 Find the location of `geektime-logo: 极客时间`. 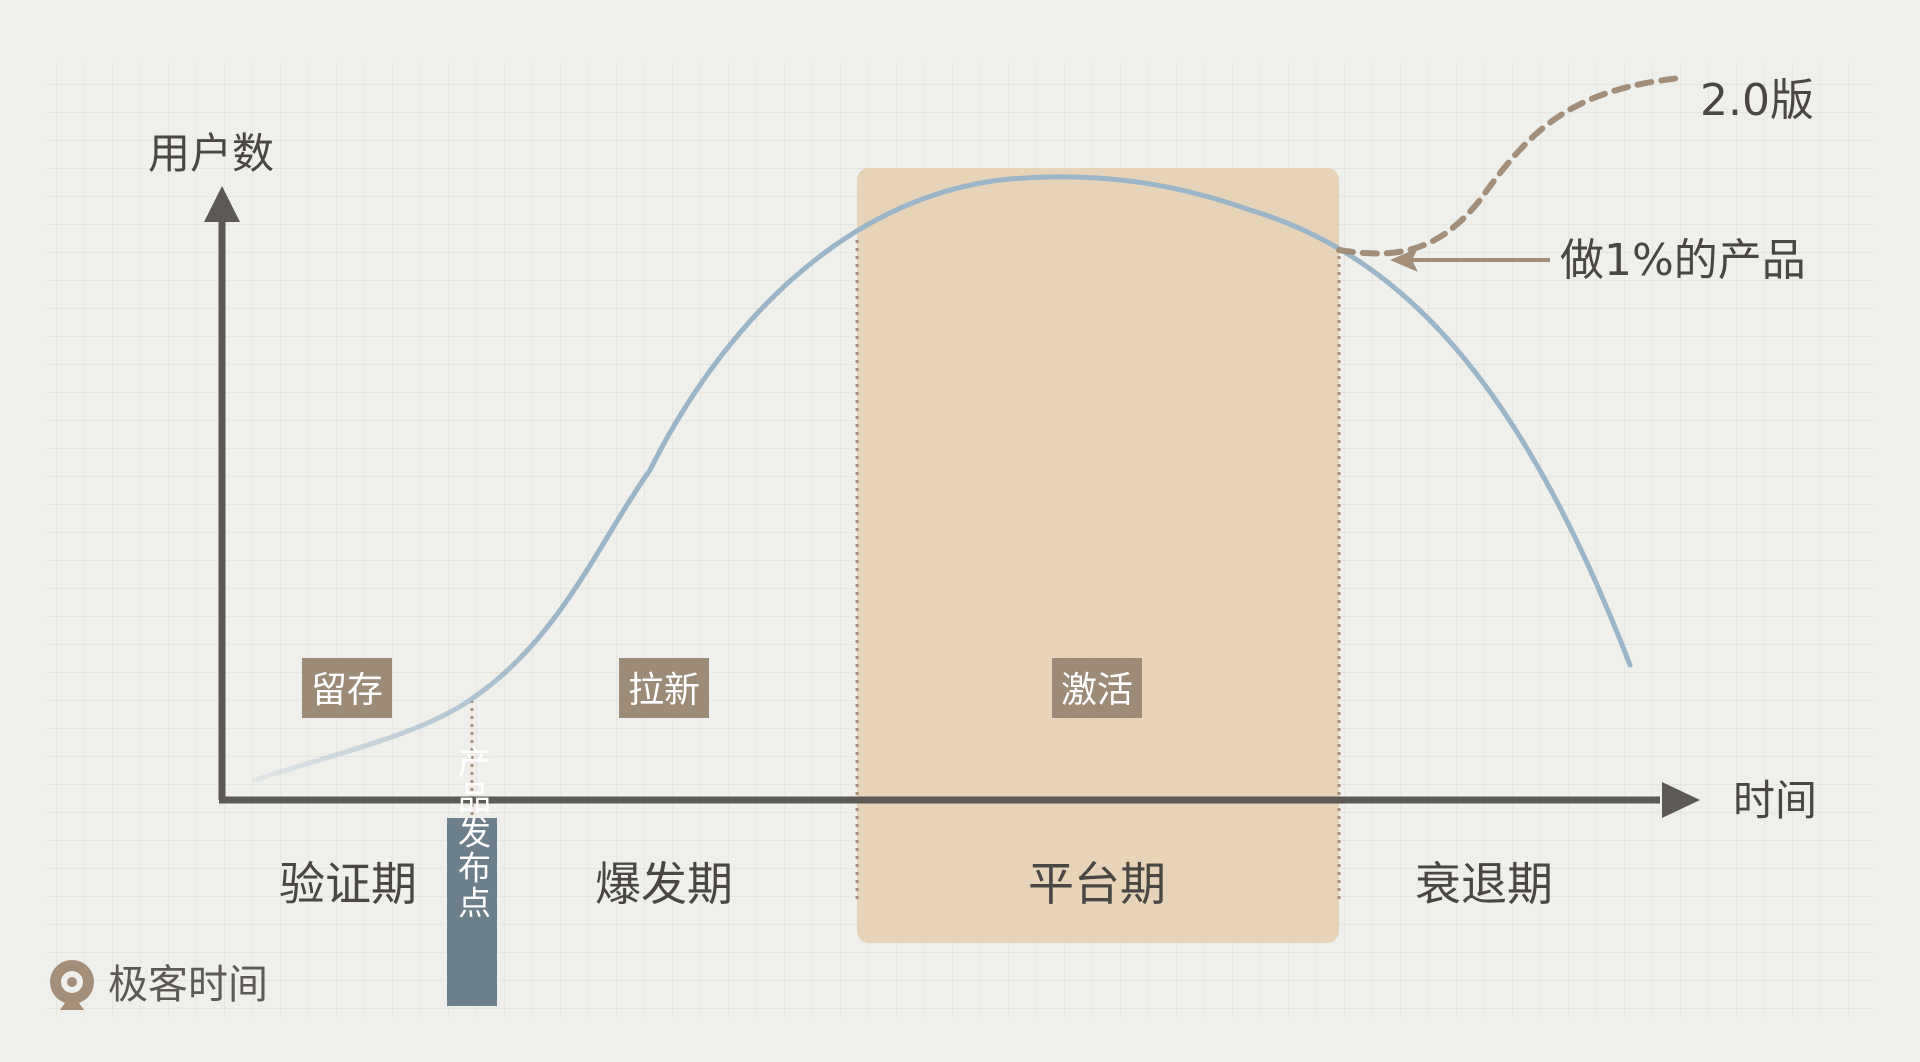

geektime-logo: 极客时间 is located at coordinates (159, 985).